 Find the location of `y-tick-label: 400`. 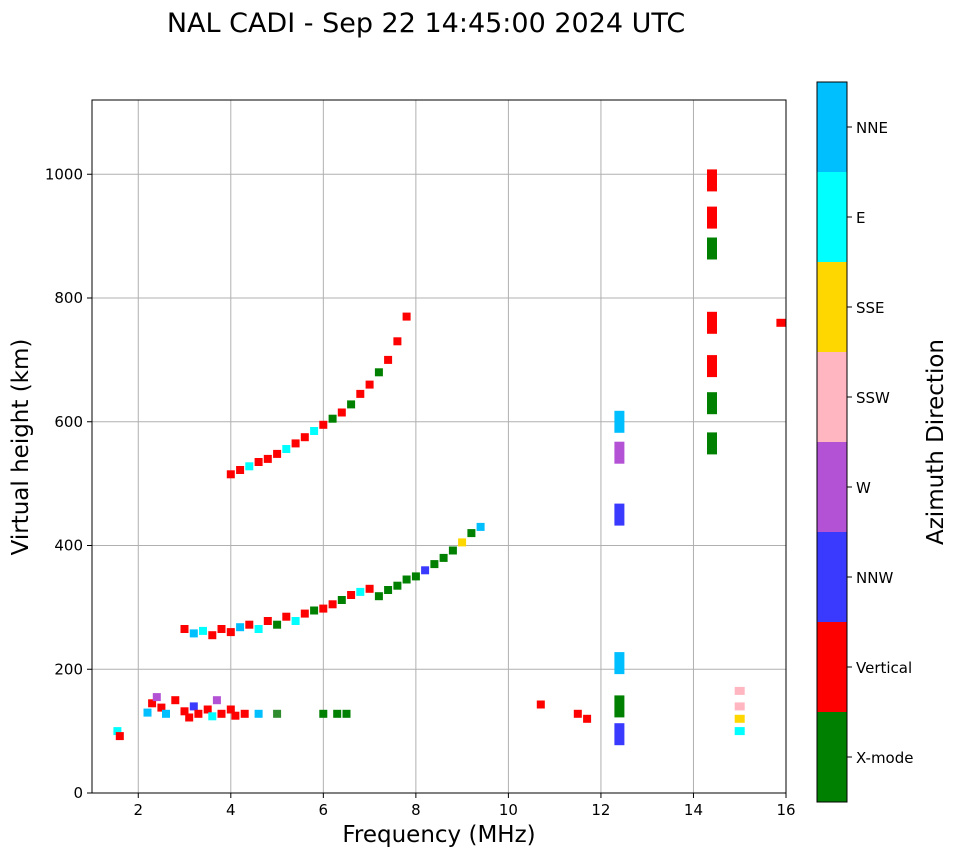

y-tick-label: 400 is located at coordinates (68, 546).